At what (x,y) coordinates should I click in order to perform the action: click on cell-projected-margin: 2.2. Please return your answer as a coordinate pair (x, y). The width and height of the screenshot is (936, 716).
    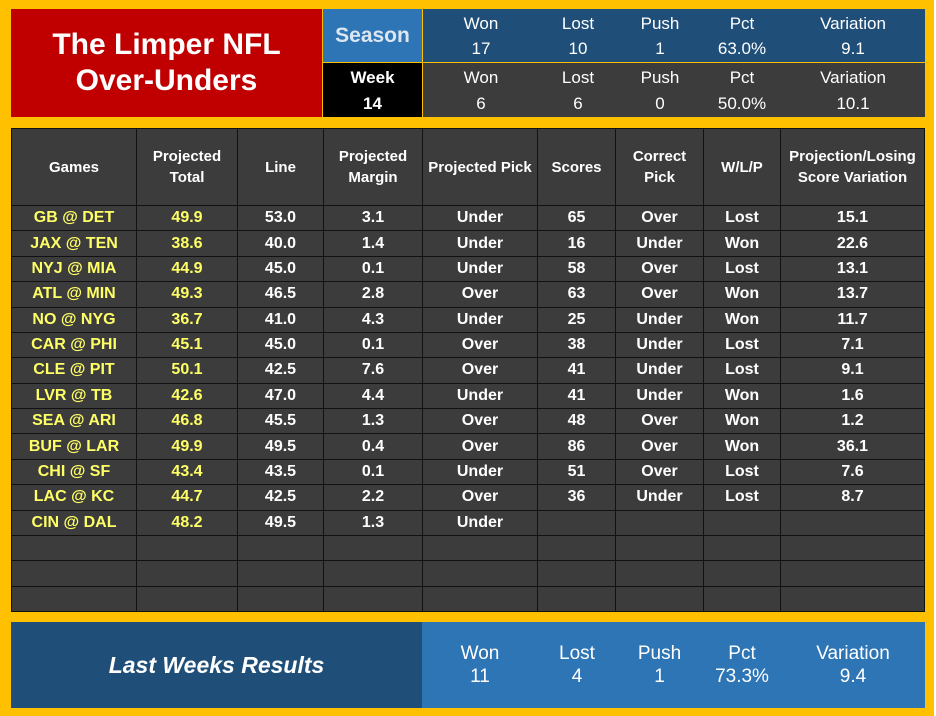
    Looking at the image, I should click on (373, 497).